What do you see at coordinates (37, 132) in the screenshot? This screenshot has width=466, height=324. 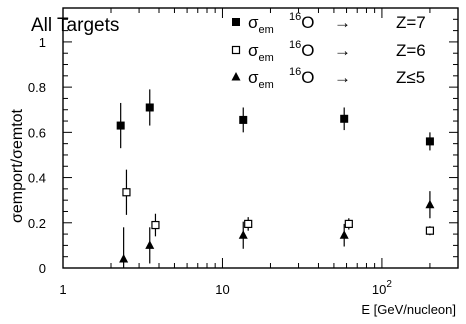 I see `y-tick-label: 0.6` at bounding box center [37, 132].